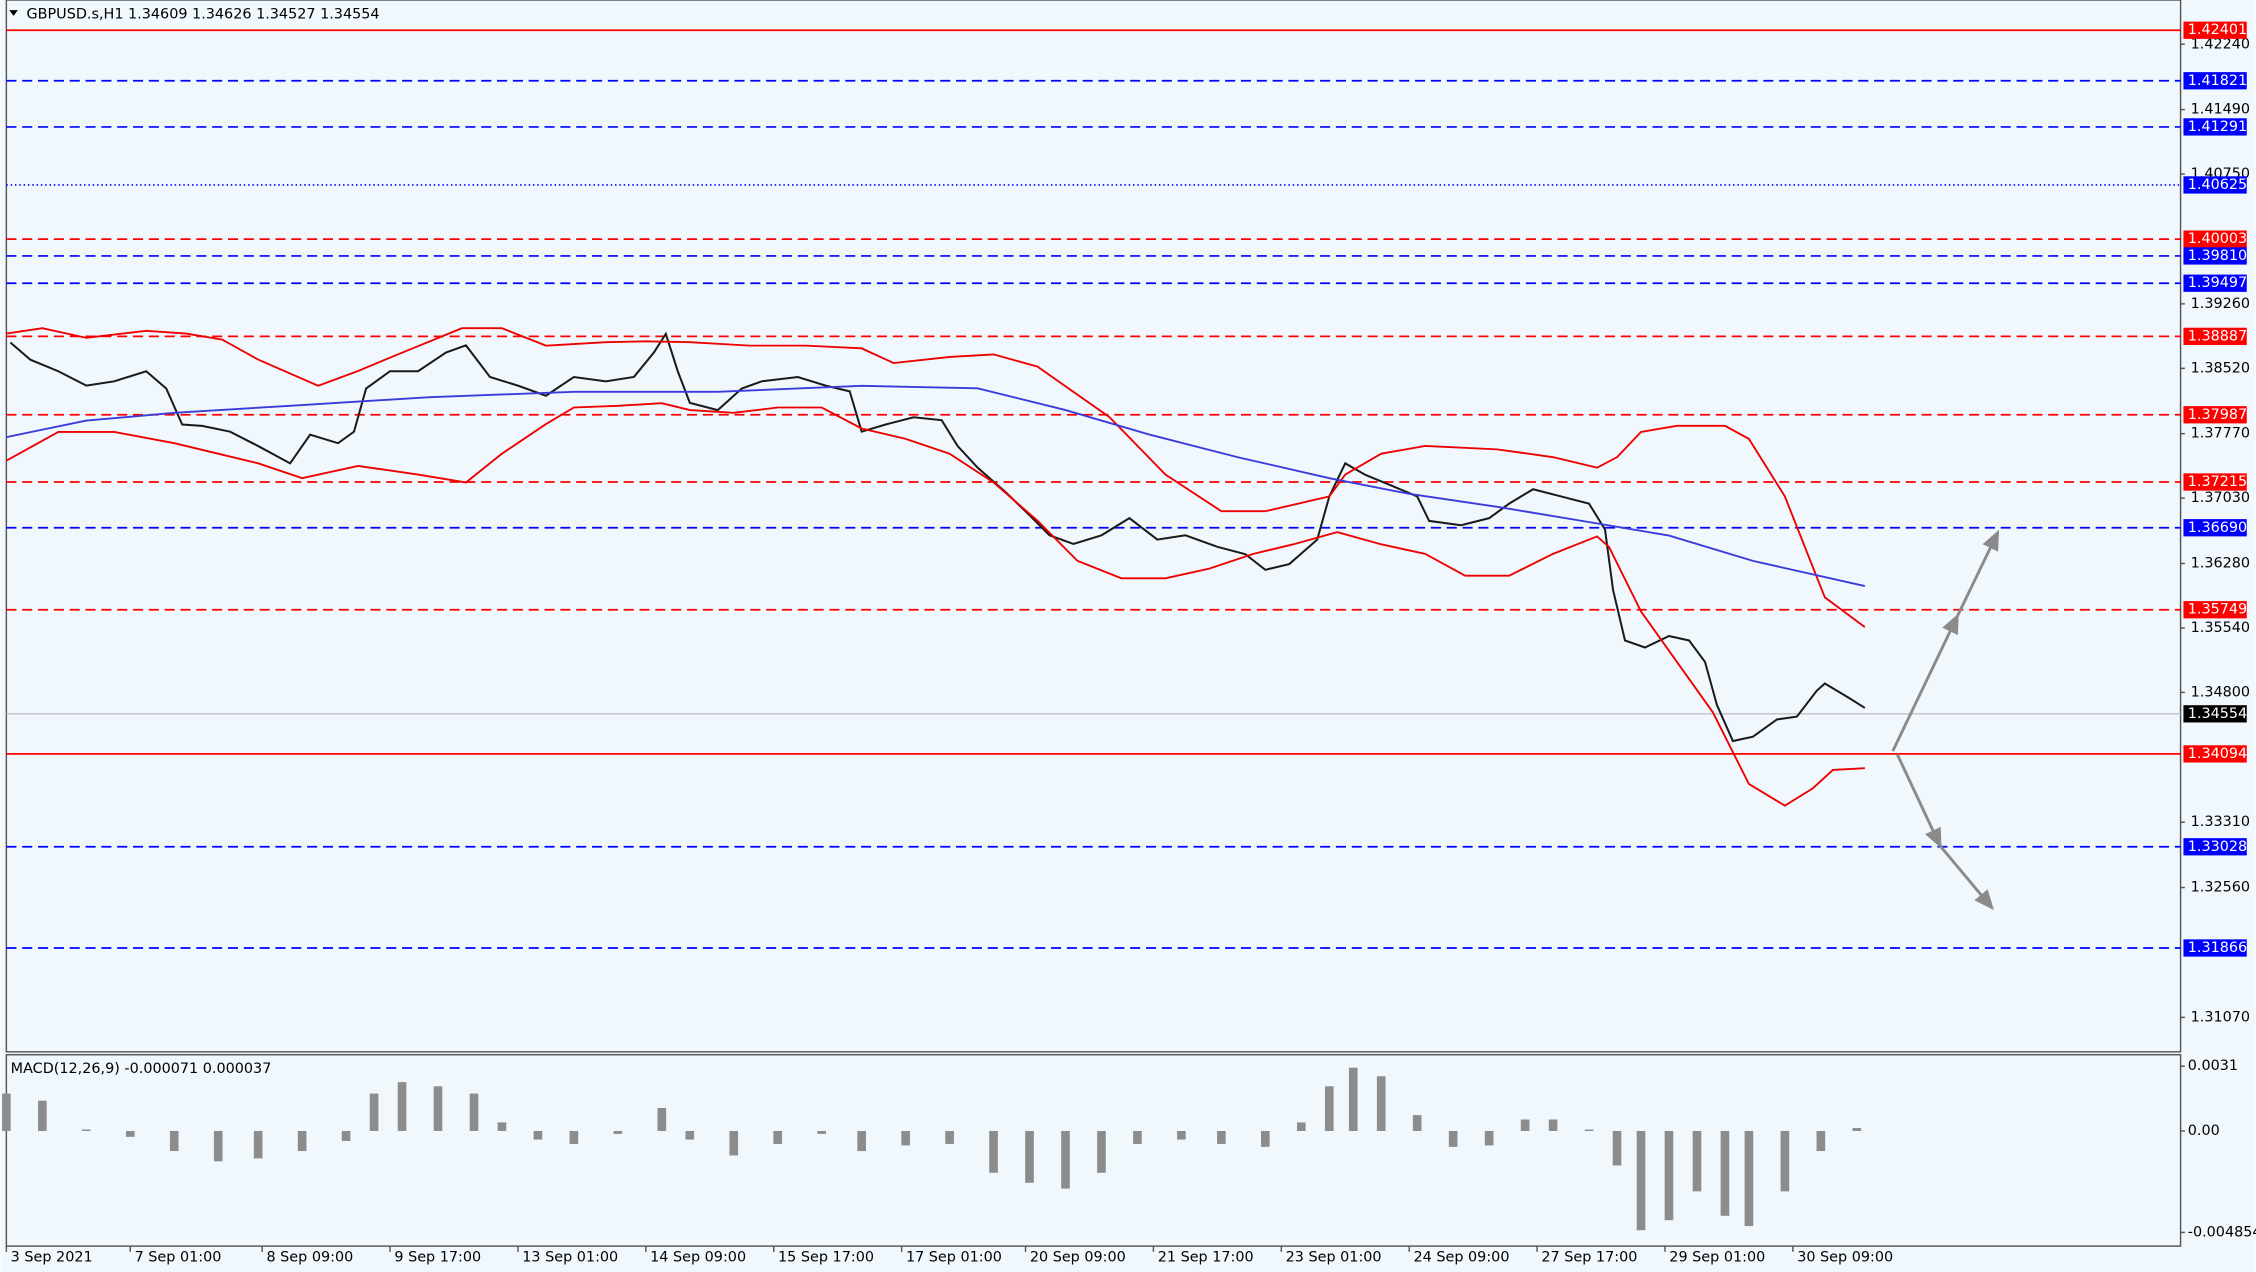 The height and width of the screenshot is (1272, 2256). What do you see at coordinates (2220, 434) in the screenshot?
I see `y-tick-label: 1.37770` at bounding box center [2220, 434].